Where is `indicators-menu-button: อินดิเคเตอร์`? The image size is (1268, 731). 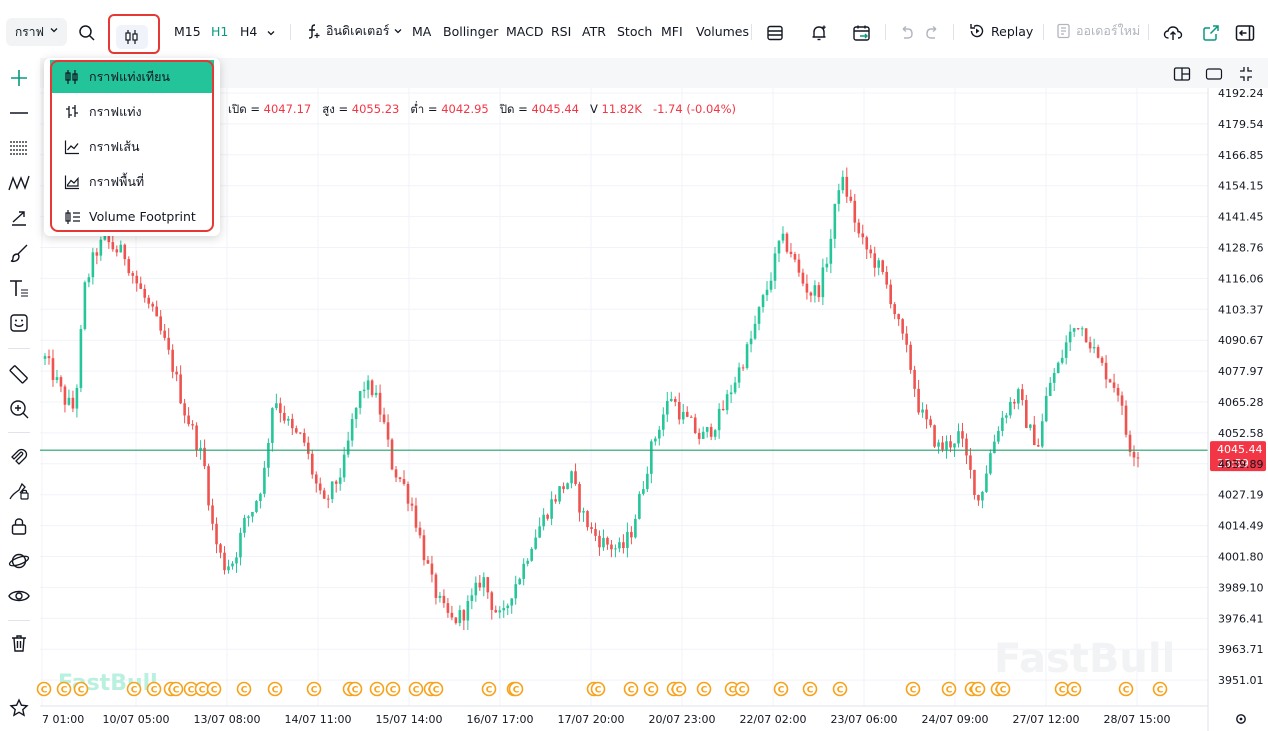 indicators-menu-button: อินดิเคเตอร์ is located at coordinates (354, 31).